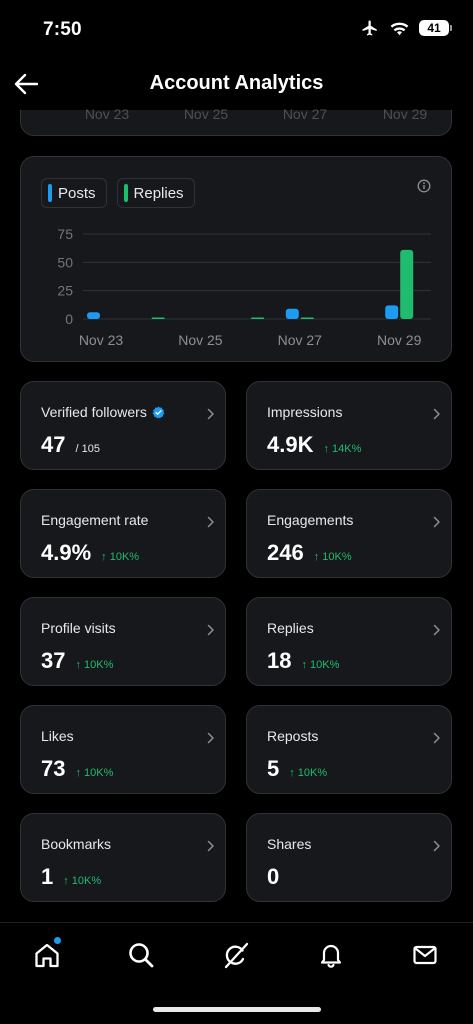 The image size is (473, 1024). What do you see at coordinates (349, 857) in the screenshot?
I see `metric-card: Shares 0` at bounding box center [349, 857].